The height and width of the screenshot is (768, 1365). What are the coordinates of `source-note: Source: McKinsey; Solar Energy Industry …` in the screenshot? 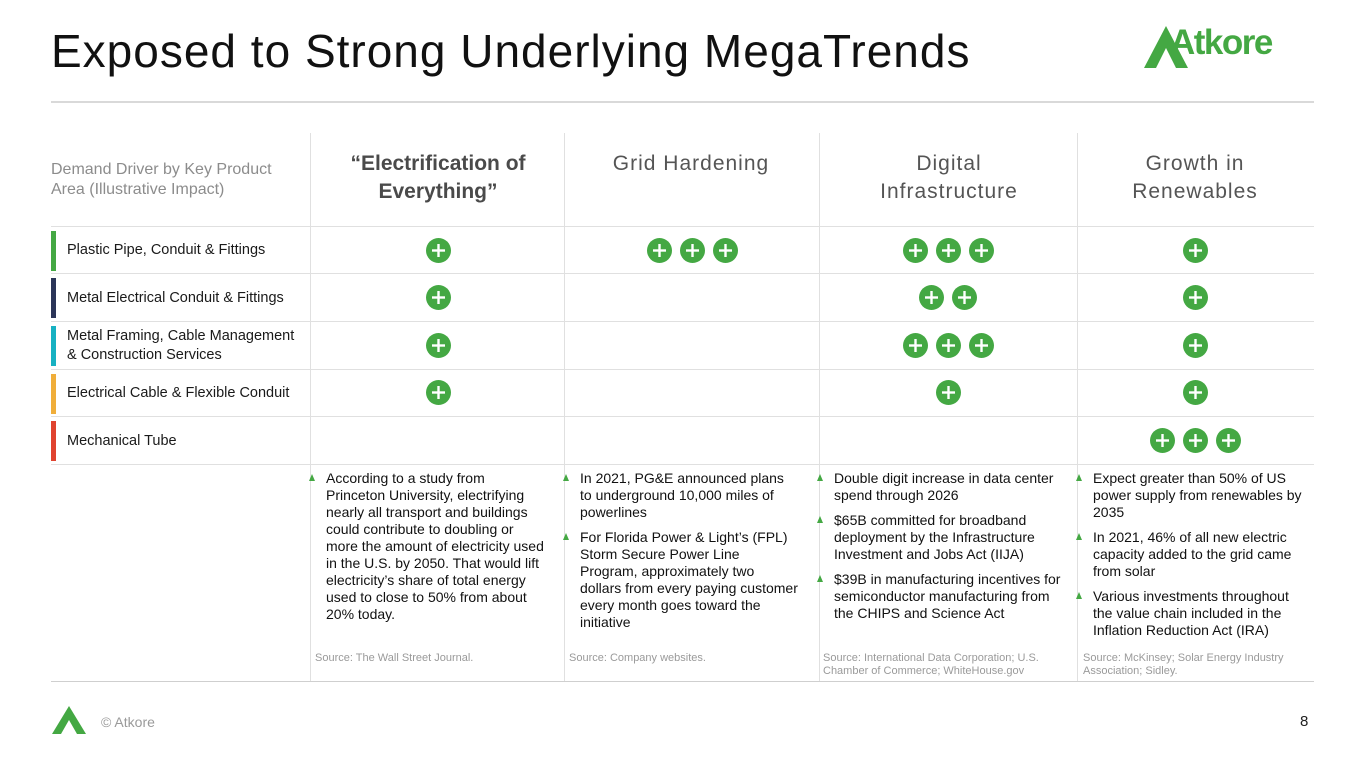 It's located at (1183, 664).